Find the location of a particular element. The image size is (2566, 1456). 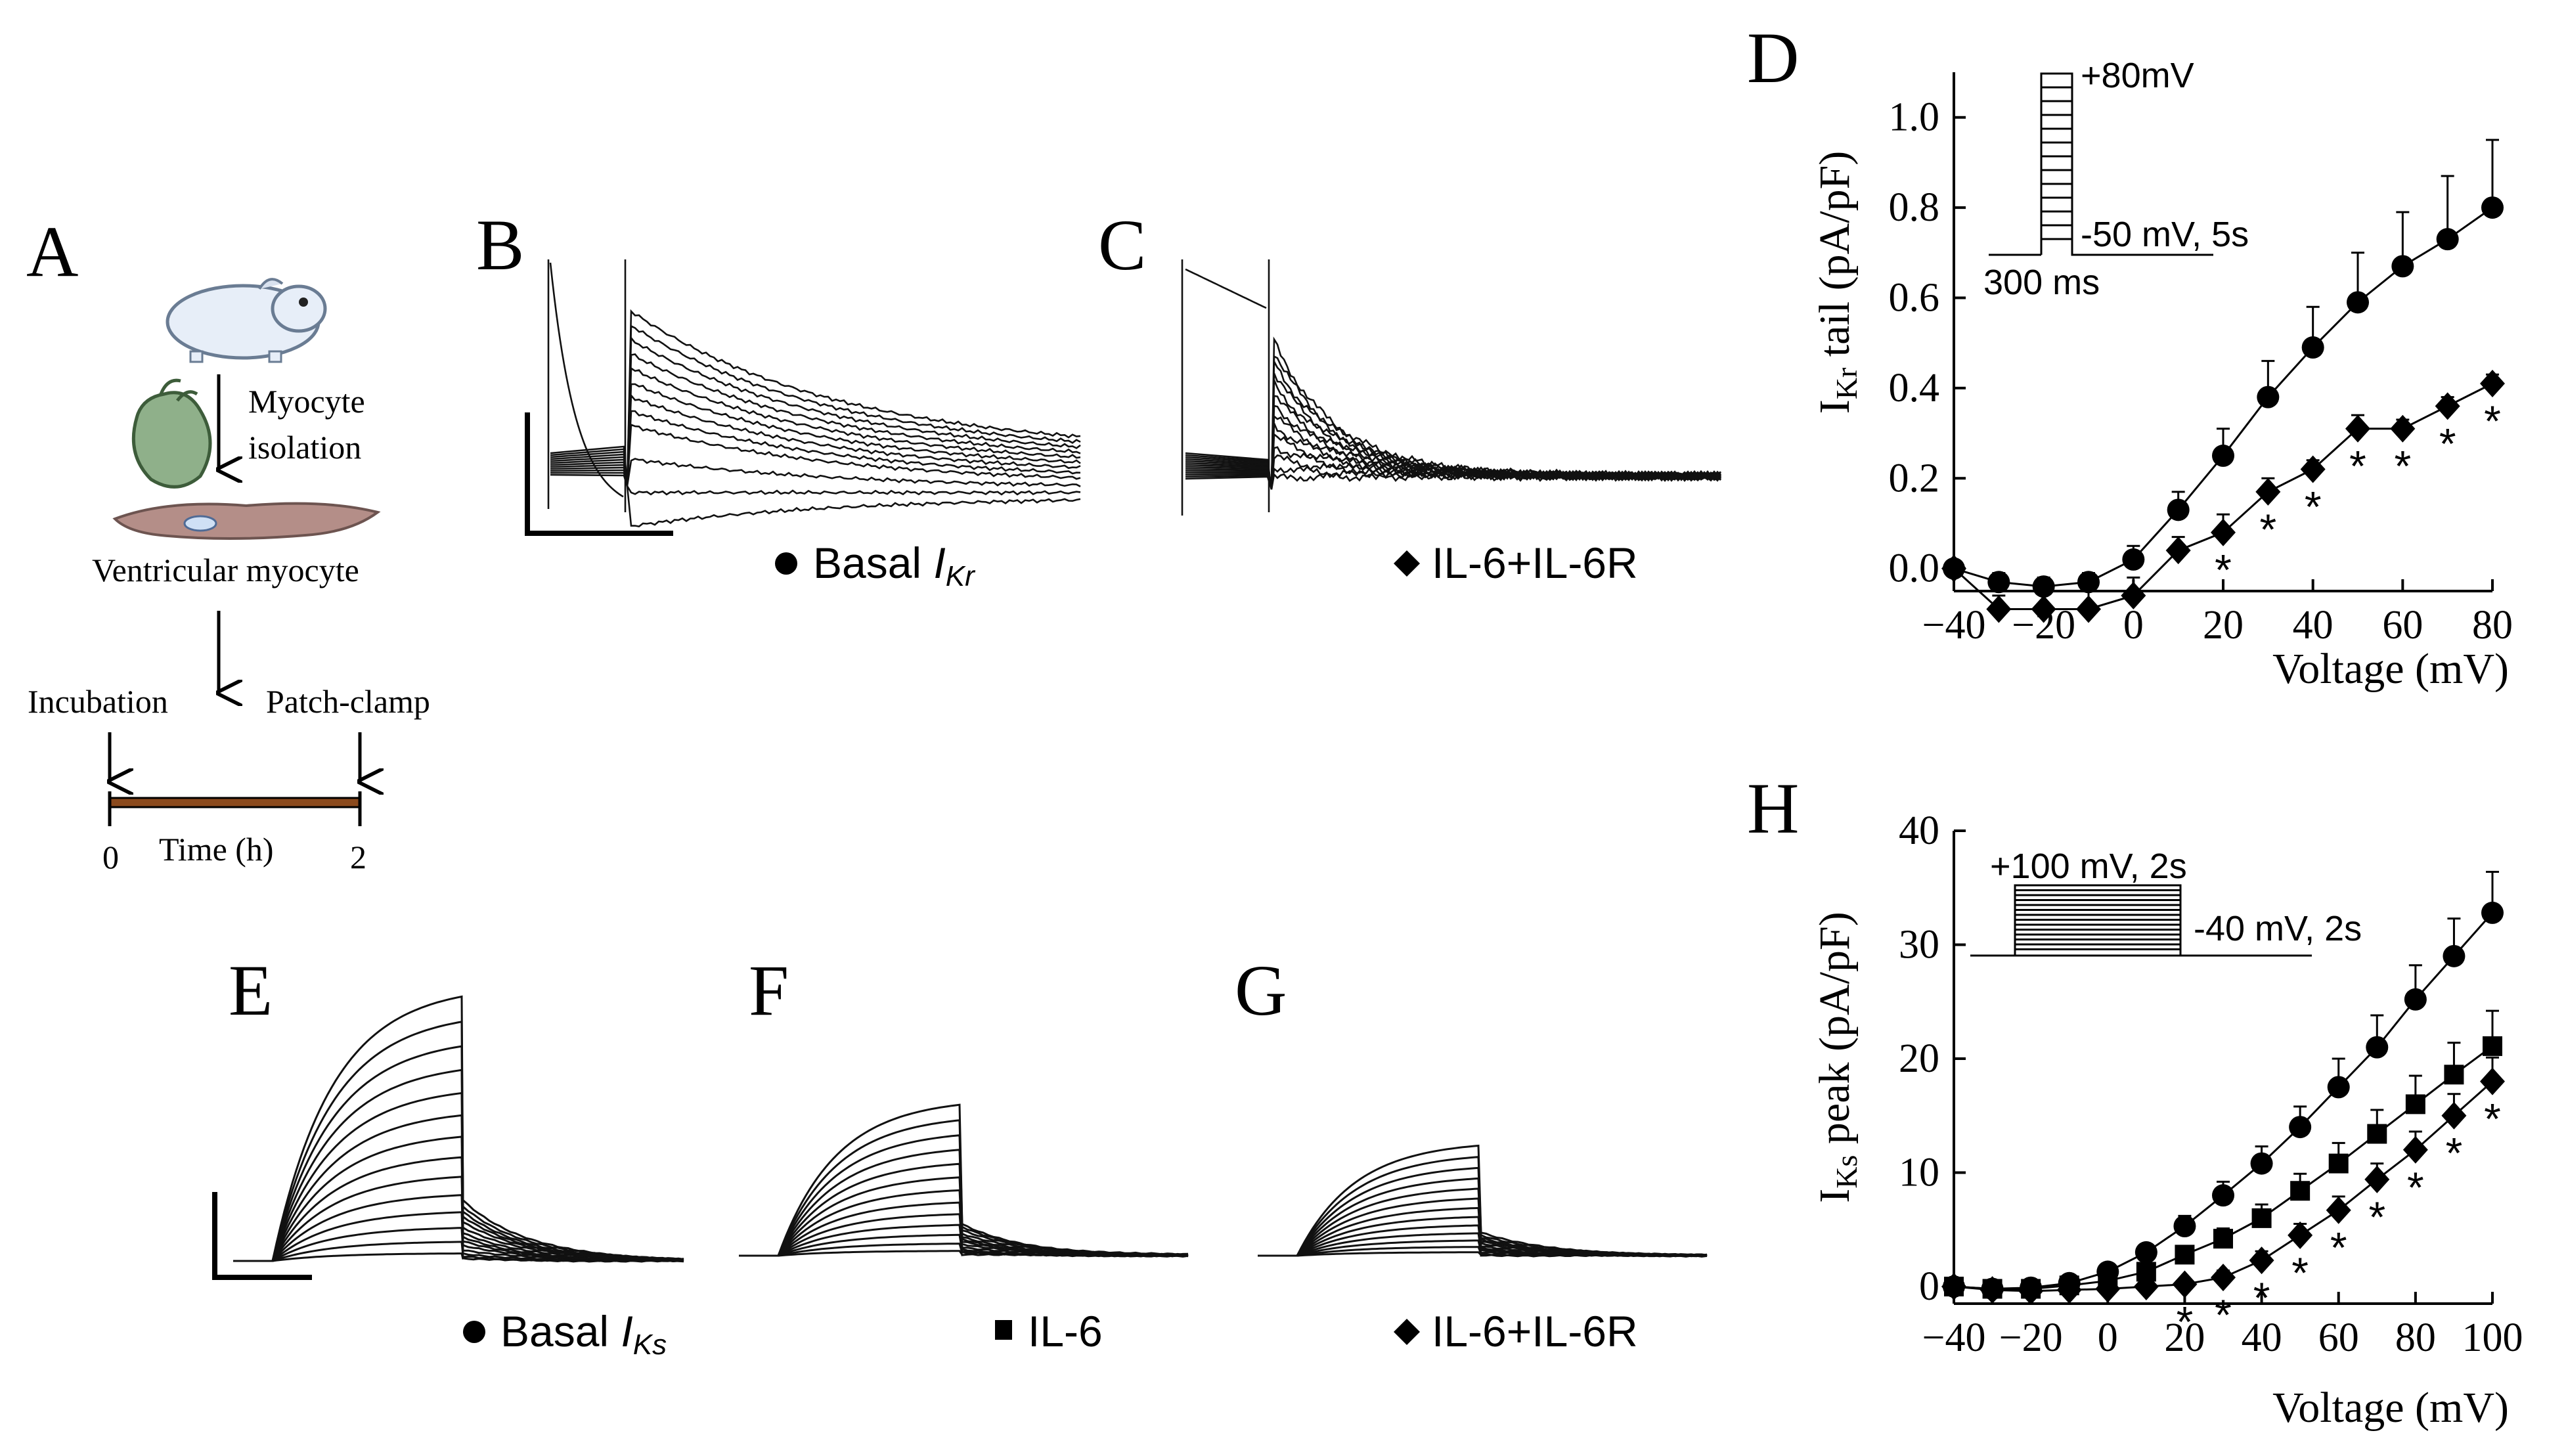

y-tick-label: 0.6 is located at coordinates (1914, 297).